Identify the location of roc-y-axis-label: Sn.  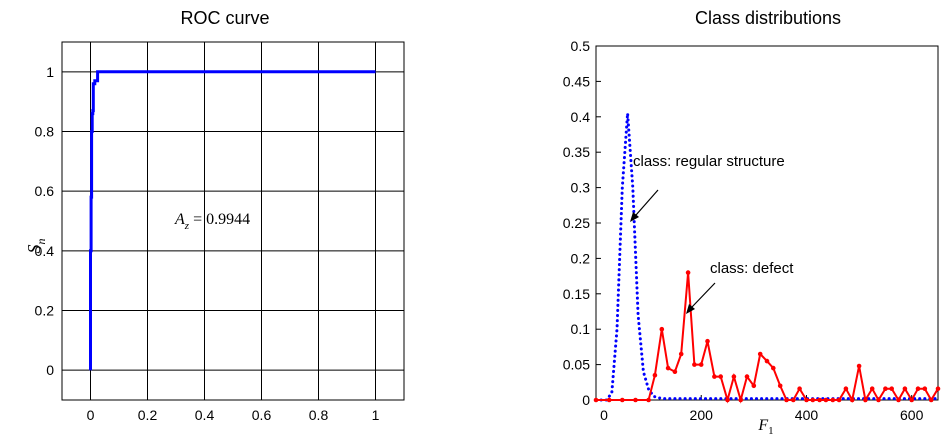
(36, 246).